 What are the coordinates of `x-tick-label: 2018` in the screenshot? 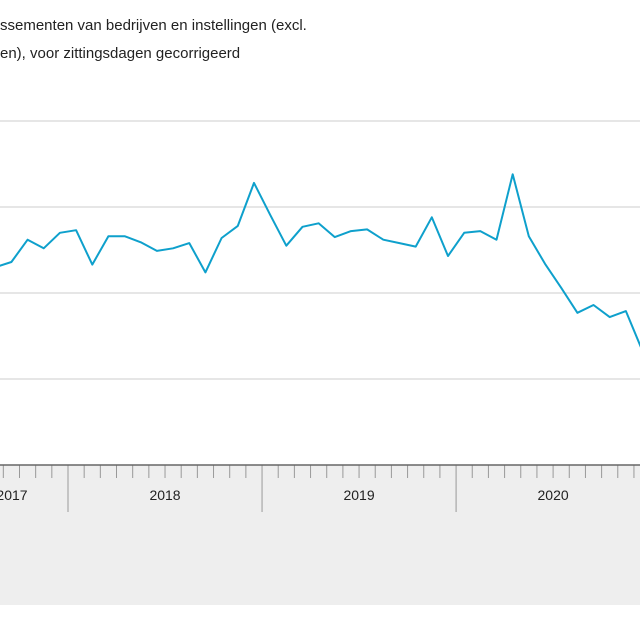 It's located at (164, 495).